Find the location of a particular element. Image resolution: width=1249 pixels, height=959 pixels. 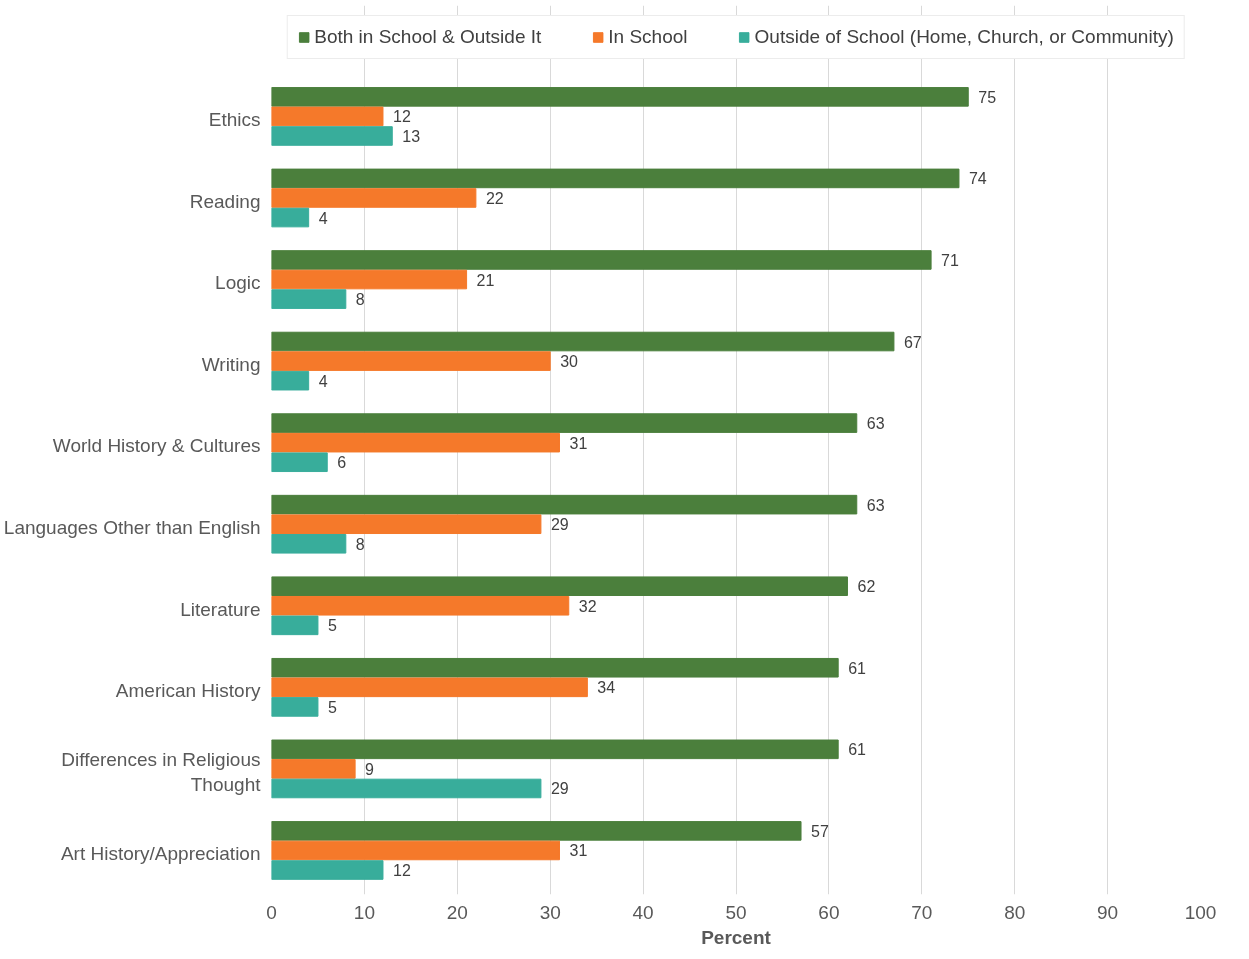

data-label: 21 is located at coordinates (485, 280).